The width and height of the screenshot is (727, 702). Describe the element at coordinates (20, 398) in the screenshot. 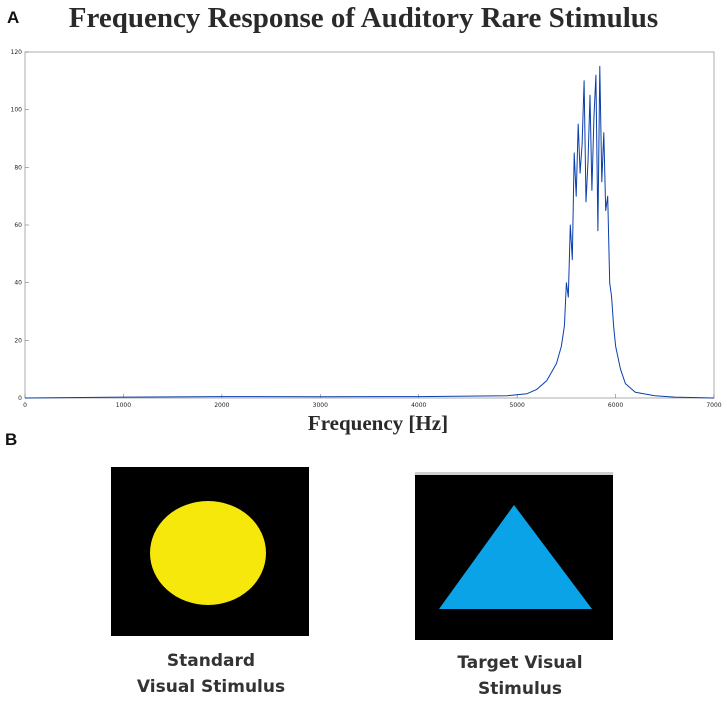

I see `y-tick-label: 0` at that location.